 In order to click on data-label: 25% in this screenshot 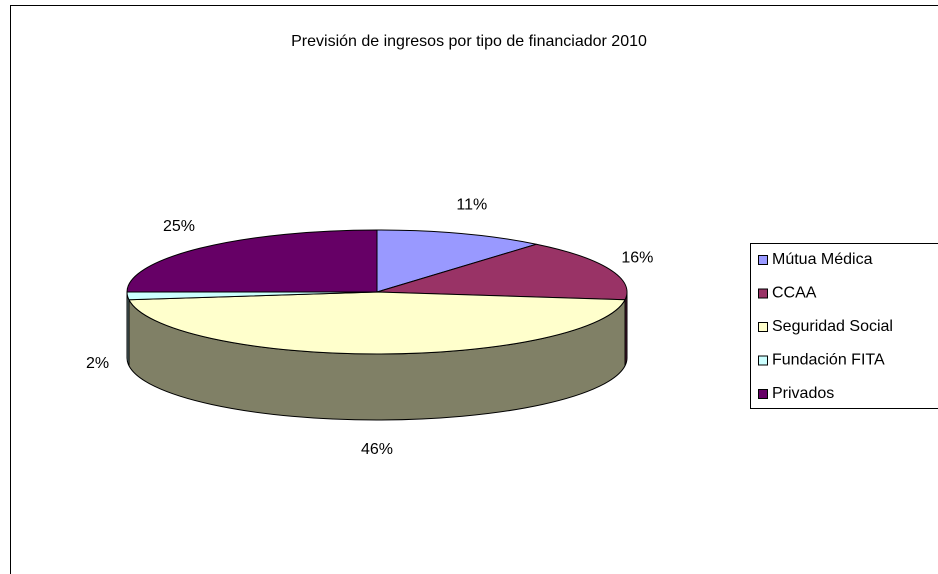, I will do `click(179, 226)`.